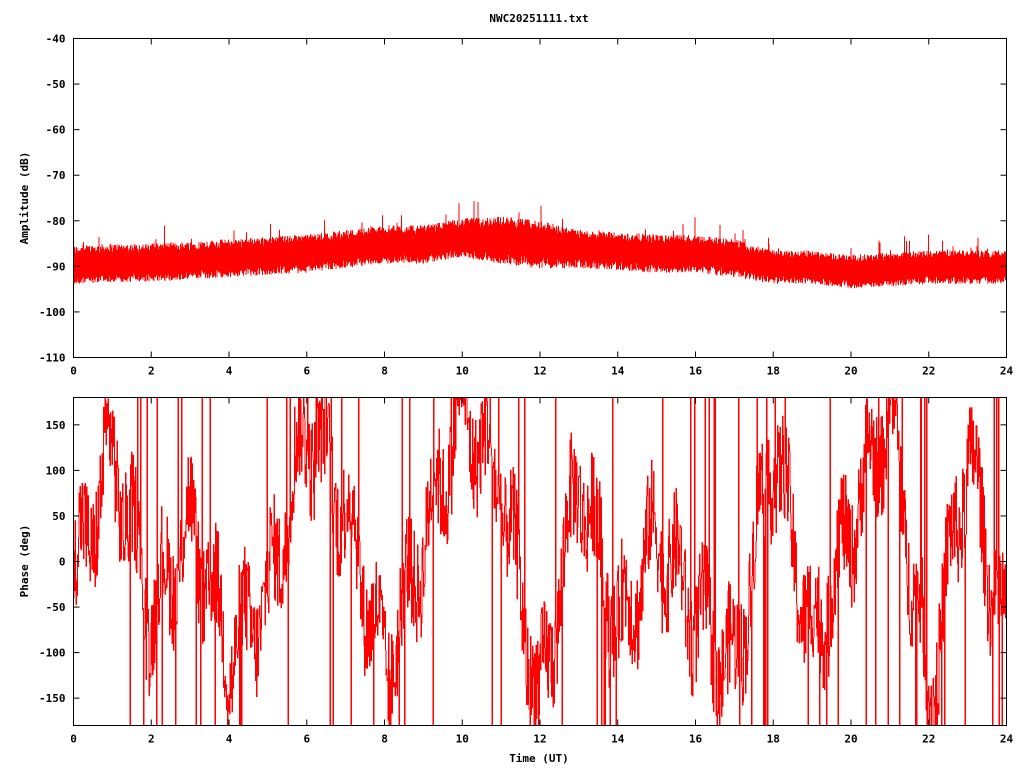  I want to click on amplitude-y-axis-label: Amplitude (dB), so click(24, 198).